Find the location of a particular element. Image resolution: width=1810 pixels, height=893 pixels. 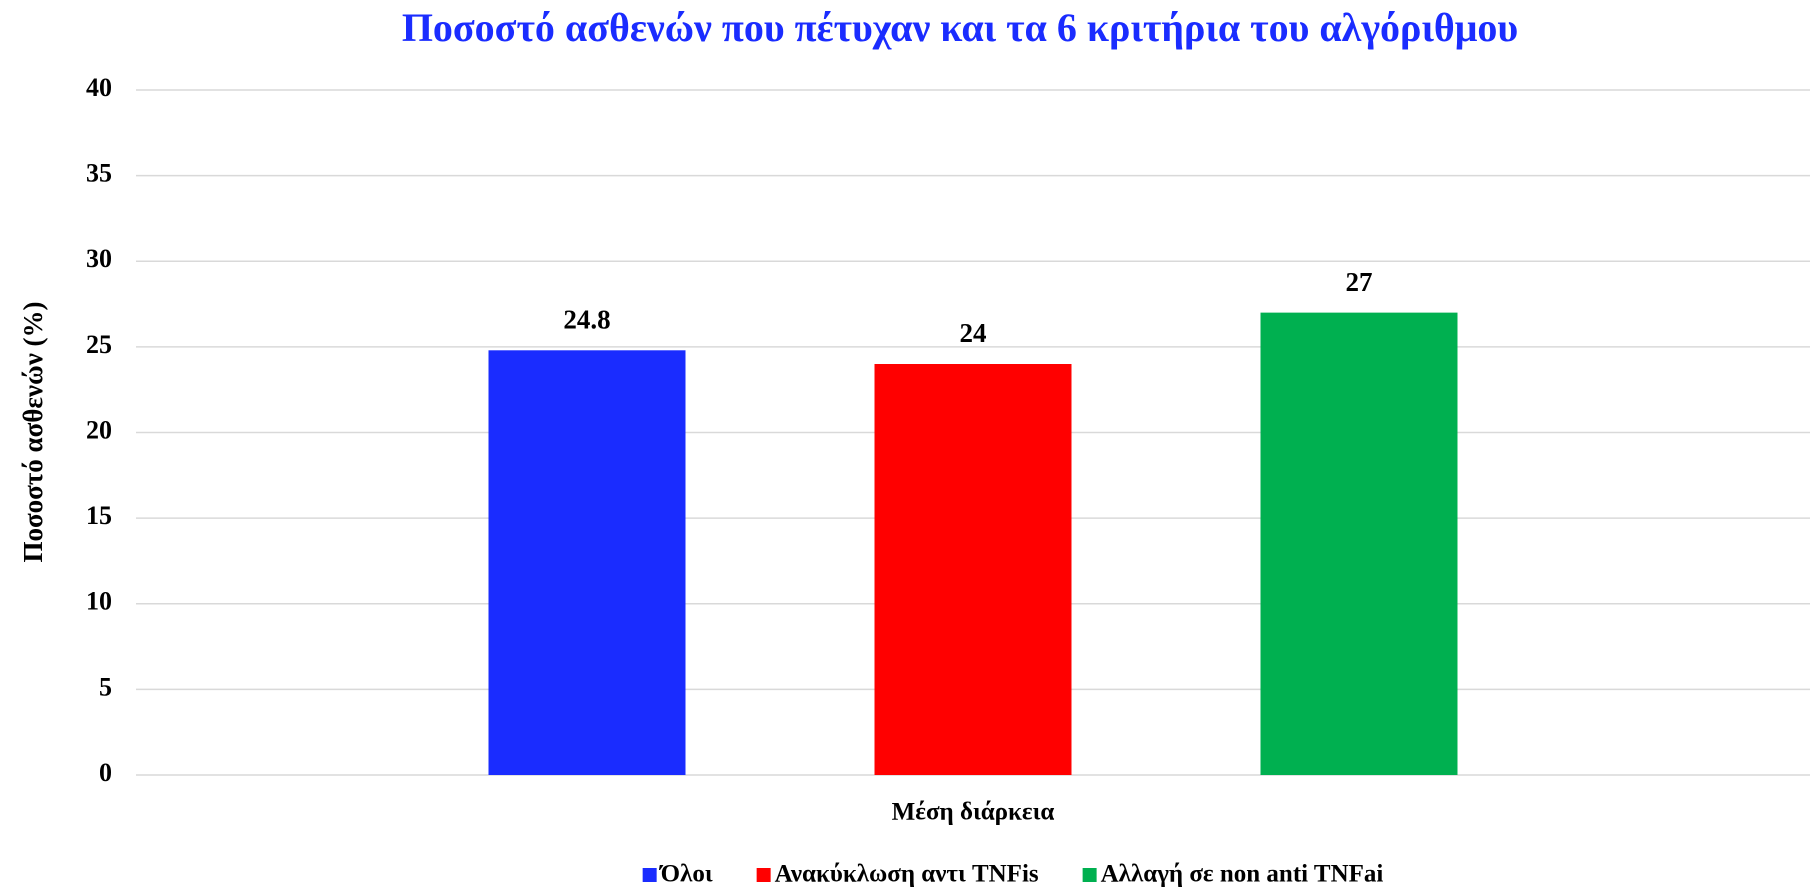

y-tick-label: 15 is located at coordinates (99, 515).